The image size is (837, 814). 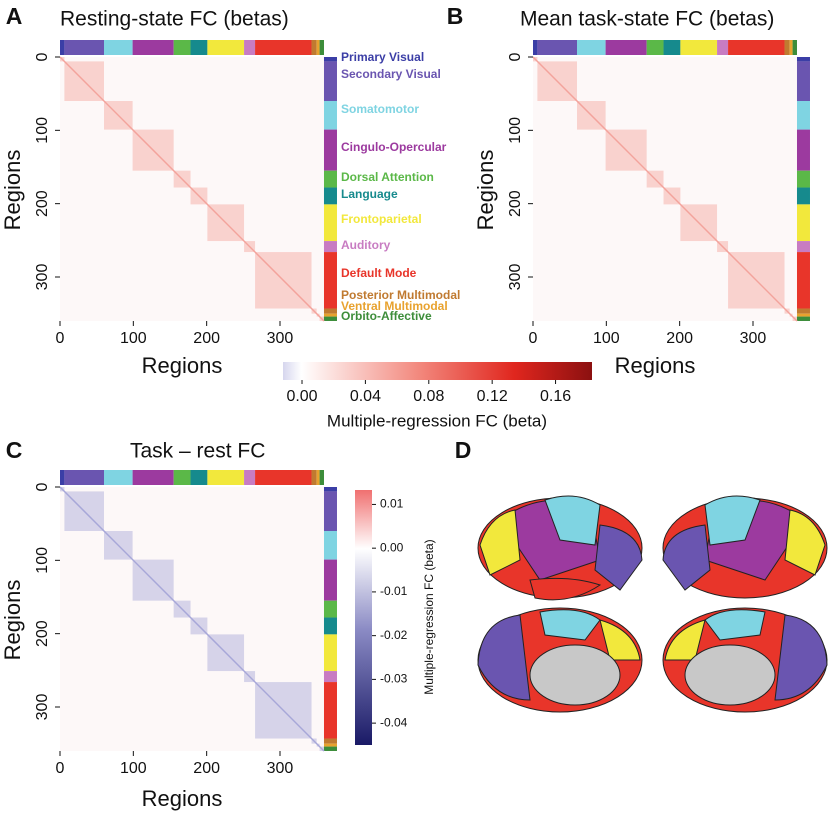 What do you see at coordinates (387, 177) in the screenshot?
I see `network-label: Dorsal Attention` at bounding box center [387, 177].